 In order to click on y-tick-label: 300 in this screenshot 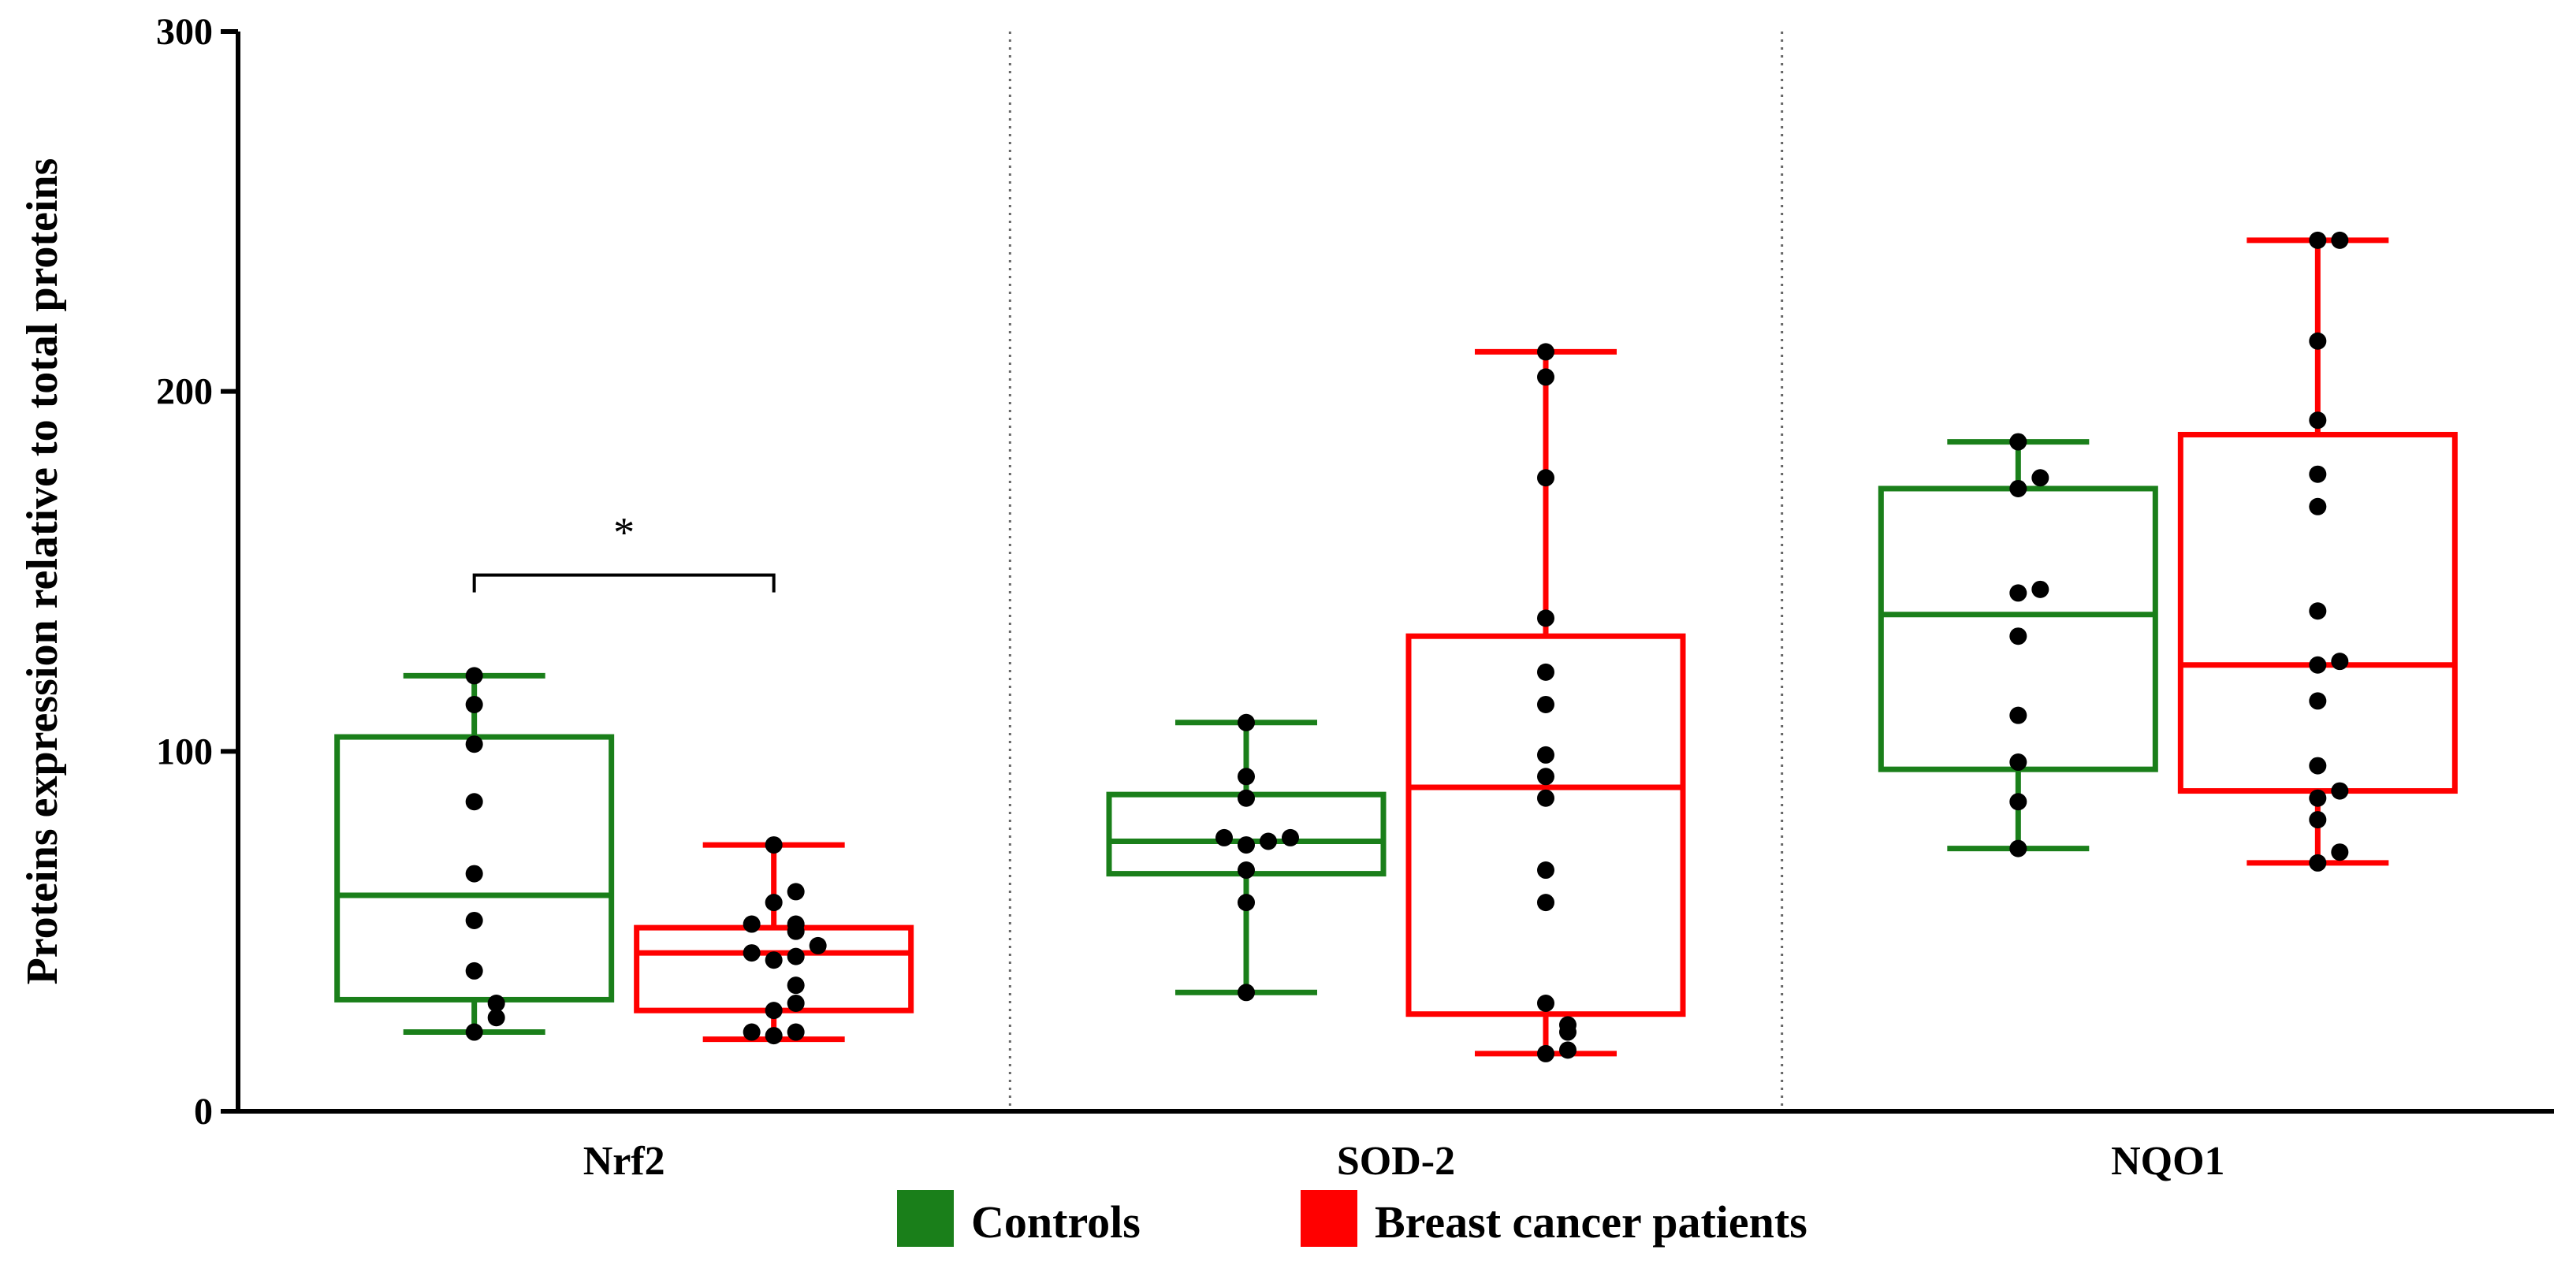, I will do `click(184, 32)`.